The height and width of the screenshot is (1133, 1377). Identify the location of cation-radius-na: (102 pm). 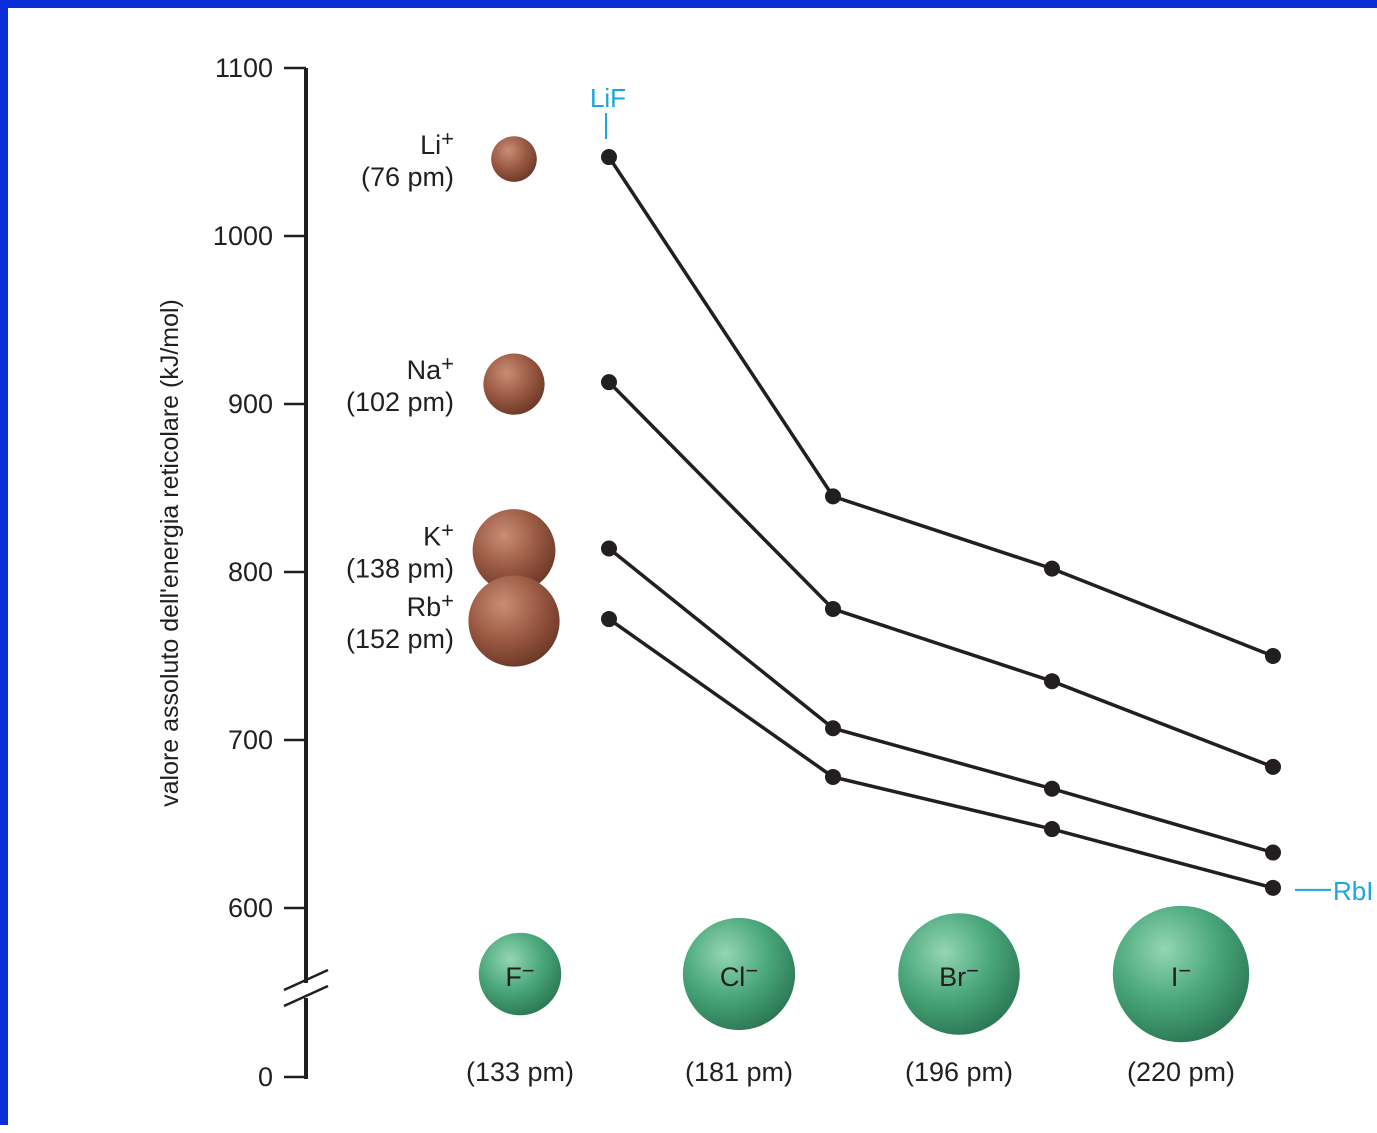
(400, 402).